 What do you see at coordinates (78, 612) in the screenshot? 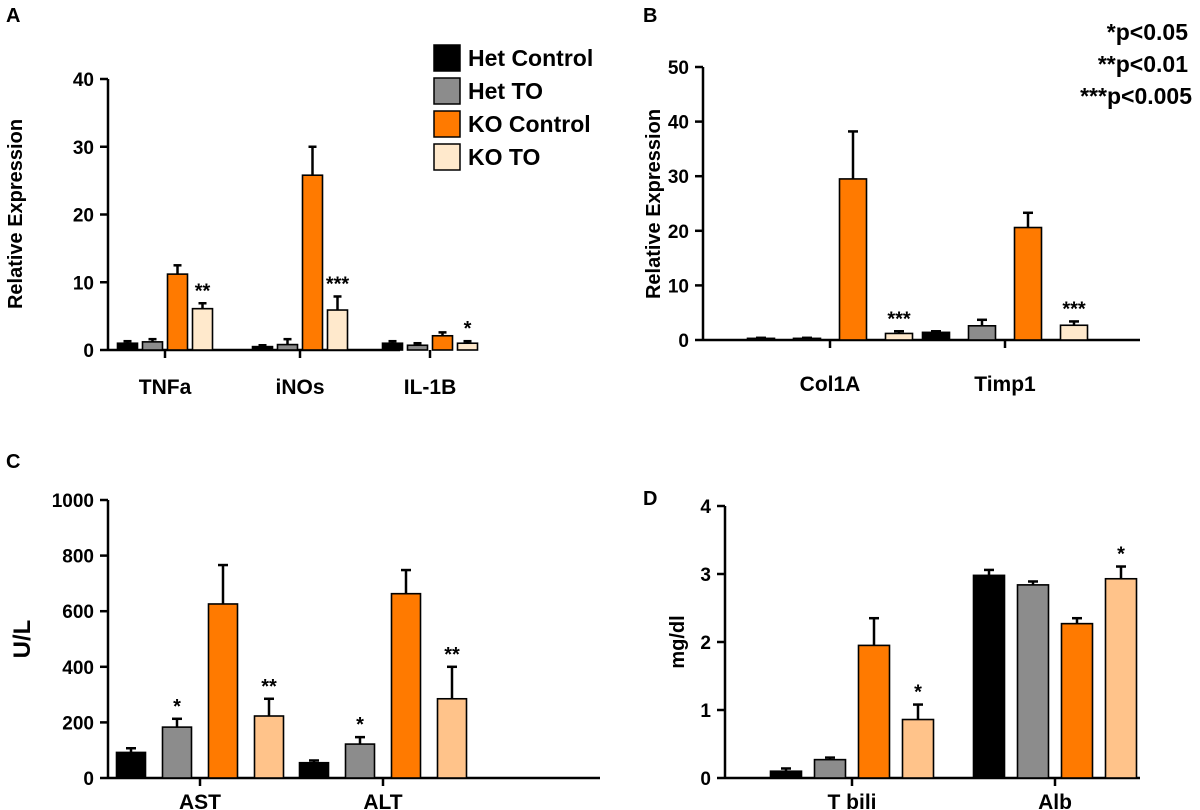
I see `y-tick-label: 600` at bounding box center [78, 612].